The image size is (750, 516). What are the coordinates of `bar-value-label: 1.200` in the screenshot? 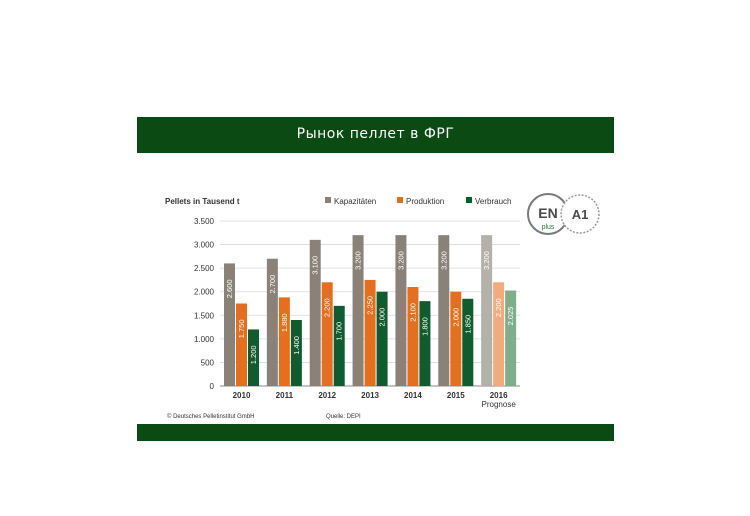 It's located at (253, 354).